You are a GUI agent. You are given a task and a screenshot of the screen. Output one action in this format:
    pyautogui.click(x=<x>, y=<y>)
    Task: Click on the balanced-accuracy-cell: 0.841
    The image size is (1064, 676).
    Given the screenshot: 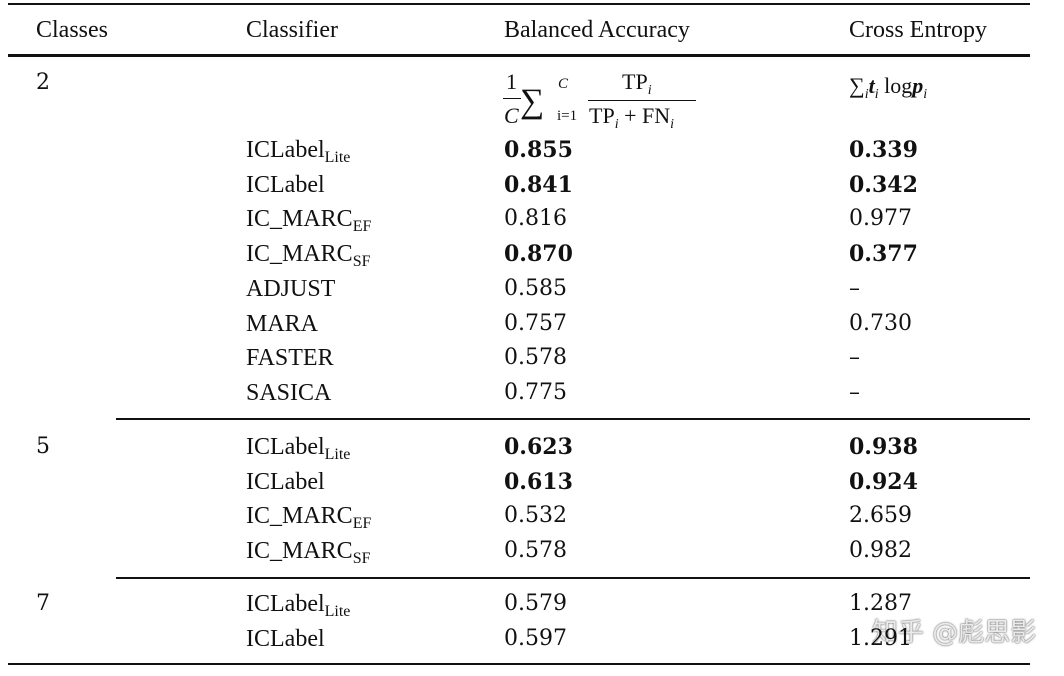 What is the action you would take?
    pyautogui.click(x=538, y=184)
    